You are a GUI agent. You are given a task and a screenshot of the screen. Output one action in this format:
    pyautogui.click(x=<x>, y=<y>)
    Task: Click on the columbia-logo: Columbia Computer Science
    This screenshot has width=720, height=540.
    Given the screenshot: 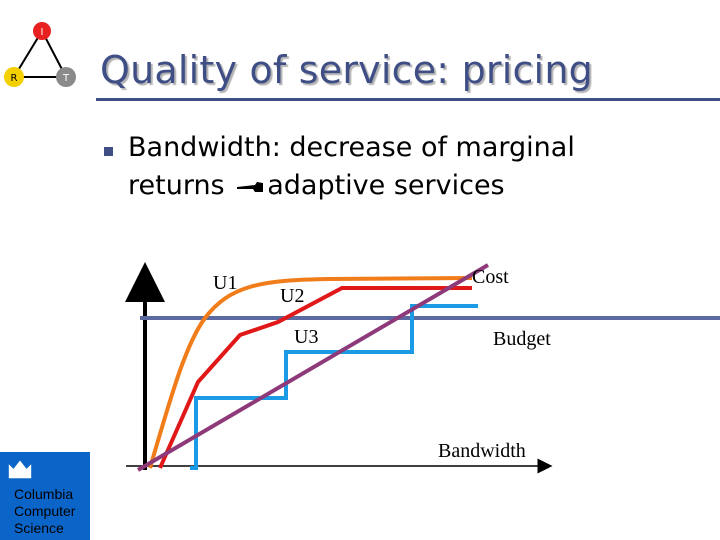 What is the action you would take?
    pyautogui.click(x=45, y=496)
    